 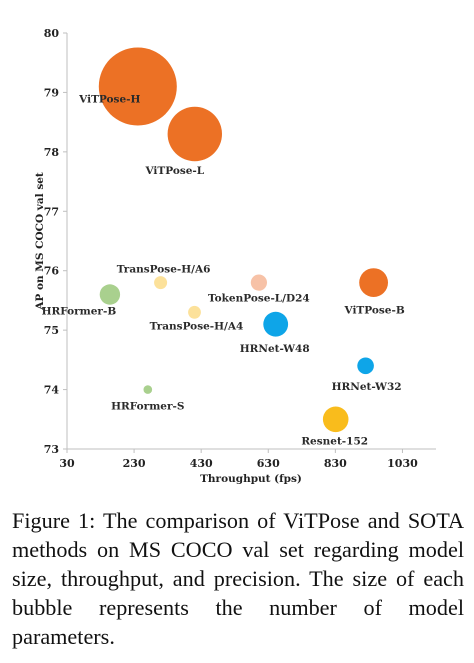 I want to click on bubble-hrnet-w32, so click(x=365, y=366).